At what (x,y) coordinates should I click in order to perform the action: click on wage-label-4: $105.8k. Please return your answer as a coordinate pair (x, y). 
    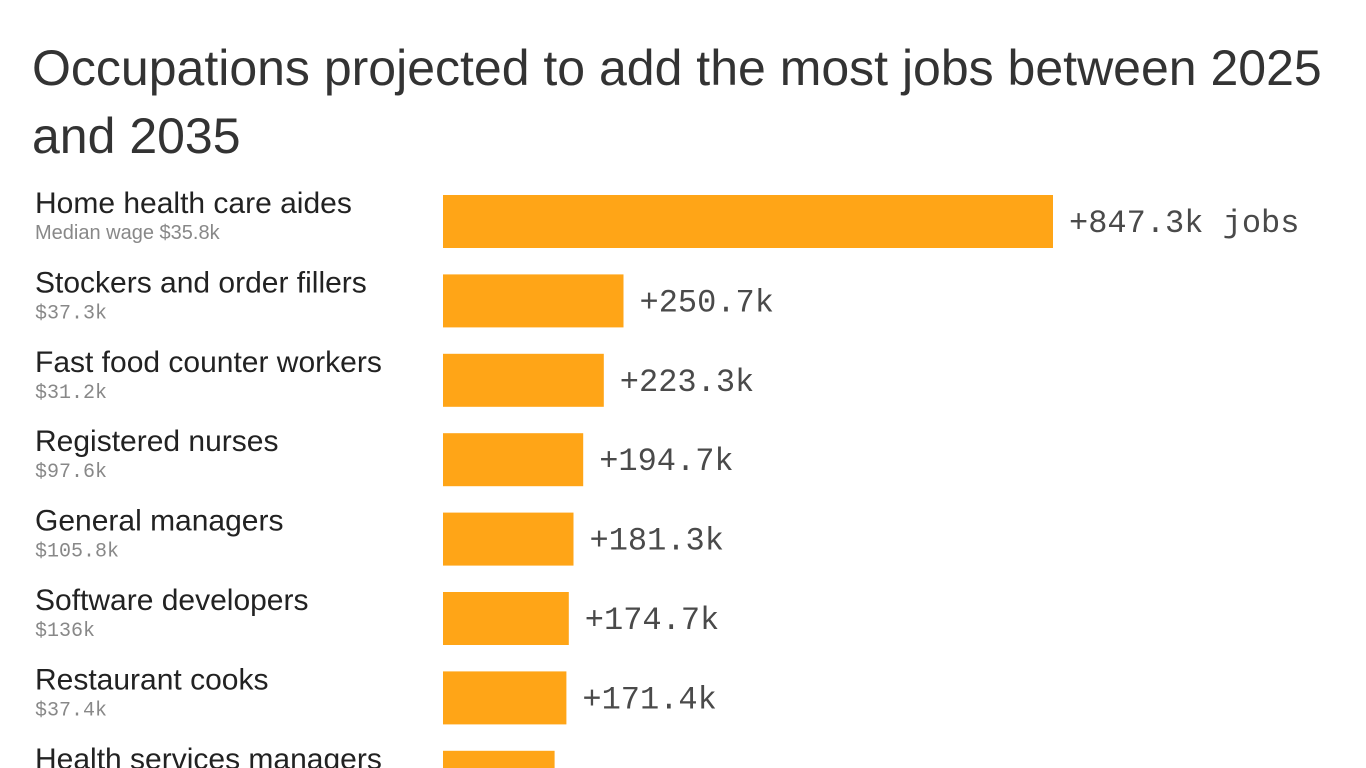
    Looking at the image, I should click on (77, 552).